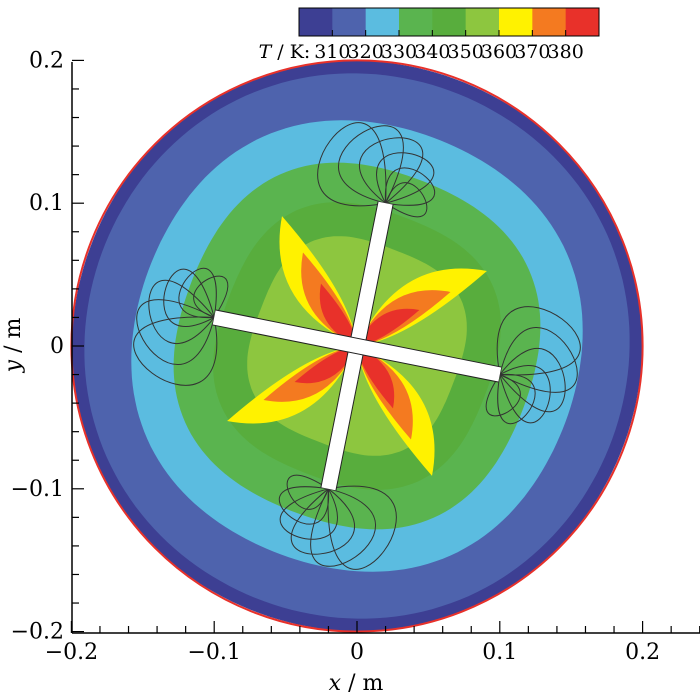 This screenshot has height=694, width=700. I want to click on colorbar-tick-label: 380, so click(566, 52).